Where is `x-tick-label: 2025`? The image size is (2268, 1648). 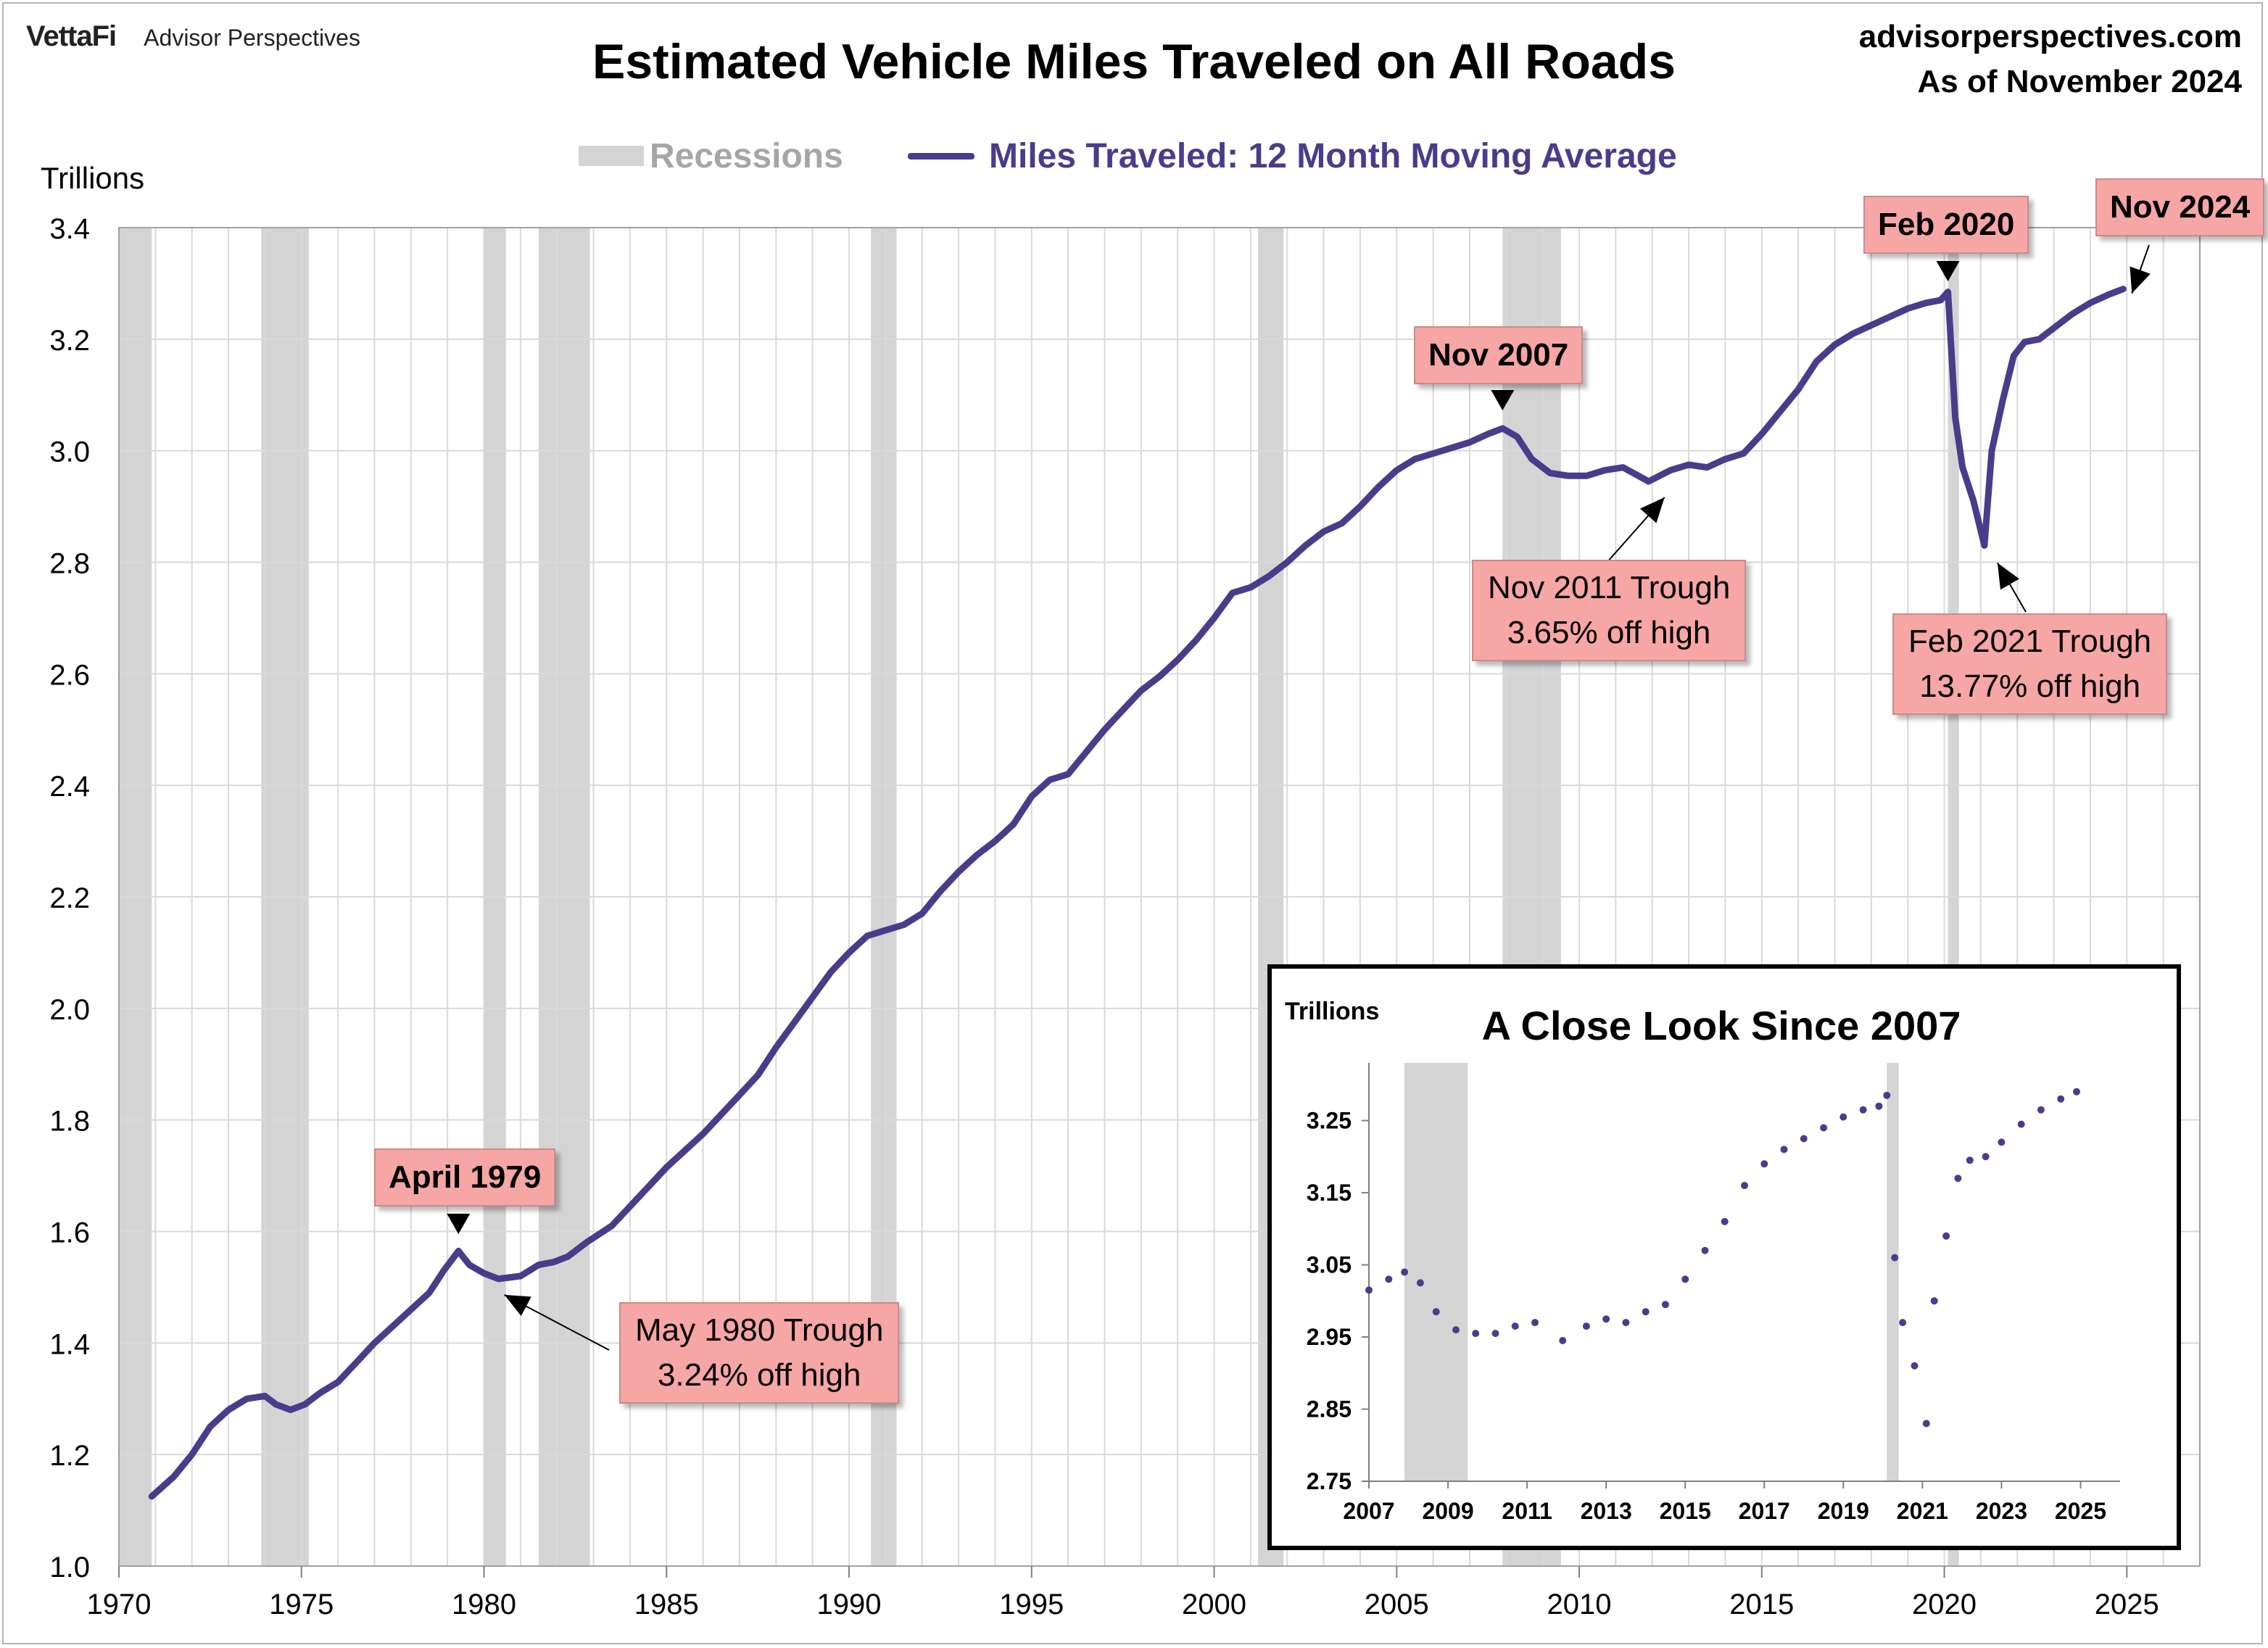 x-tick-label: 2025 is located at coordinates (2127, 1604).